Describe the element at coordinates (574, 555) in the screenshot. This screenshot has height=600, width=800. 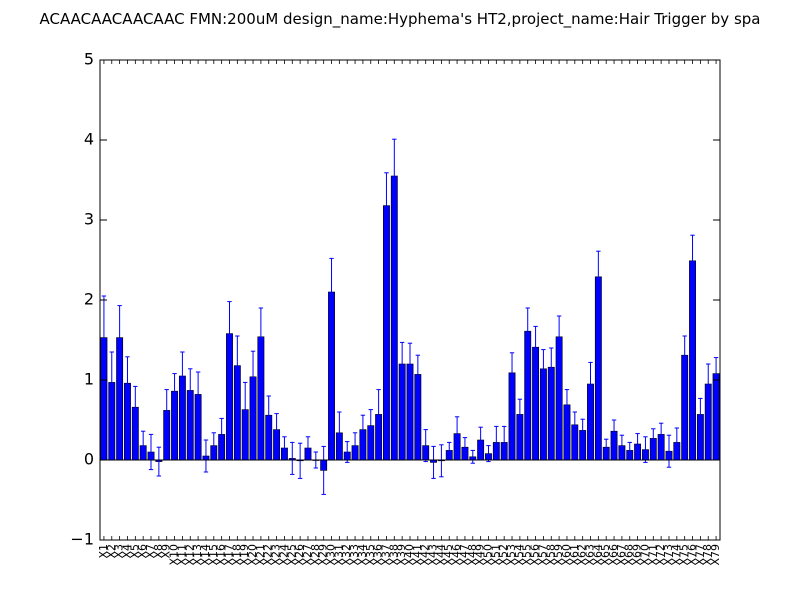
I see `x-tick-label: X61` at that location.